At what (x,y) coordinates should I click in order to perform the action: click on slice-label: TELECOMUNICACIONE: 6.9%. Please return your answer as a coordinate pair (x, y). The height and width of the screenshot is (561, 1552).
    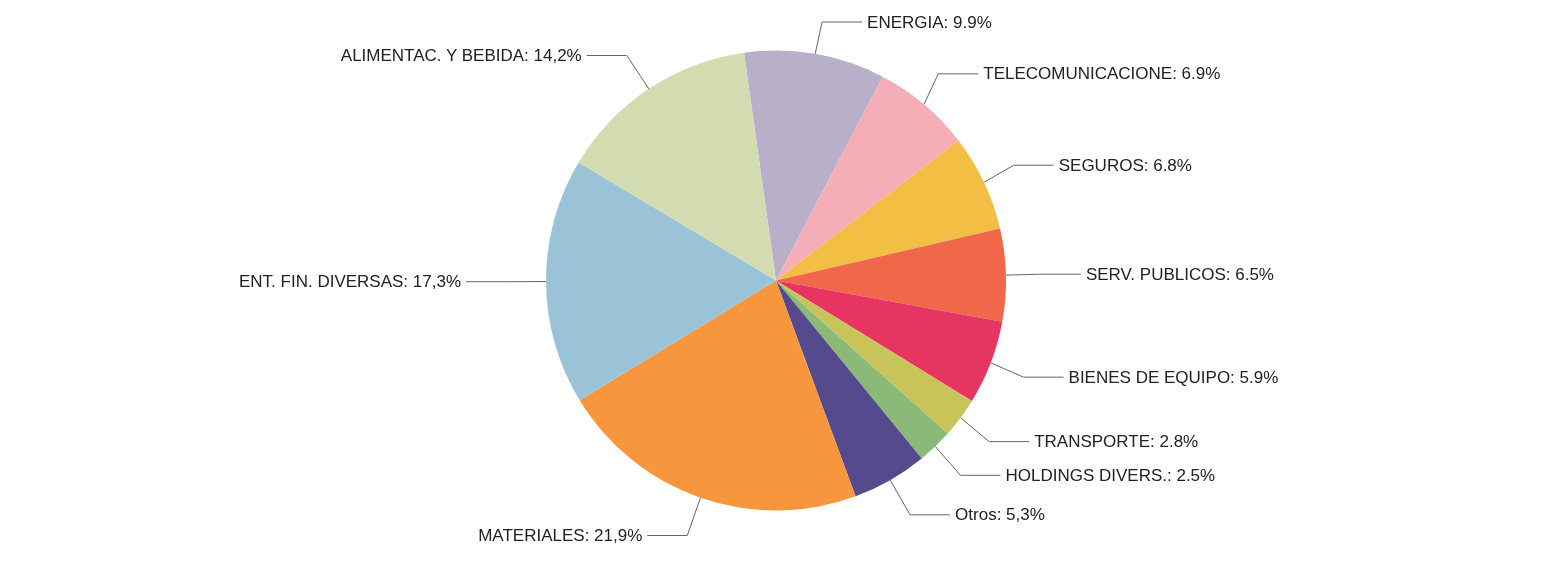
    Looking at the image, I should click on (1102, 74).